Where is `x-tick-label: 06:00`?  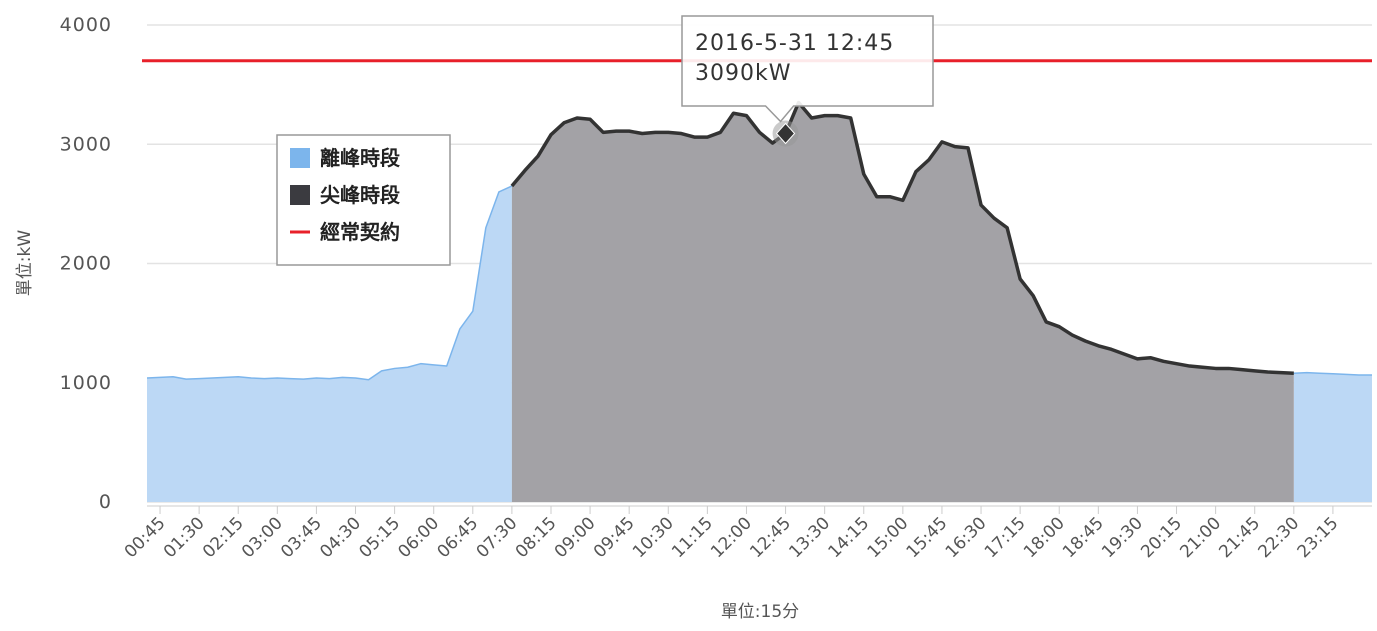
x-tick-label: 06:00 is located at coordinates (418, 537).